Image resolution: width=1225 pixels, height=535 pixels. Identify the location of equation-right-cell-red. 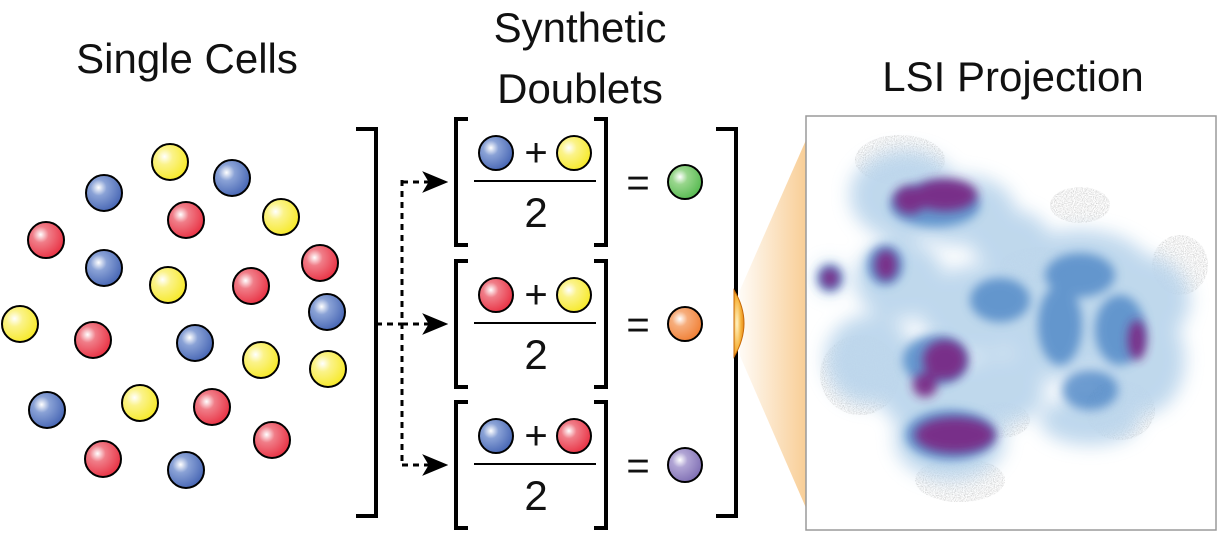
(574, 436).